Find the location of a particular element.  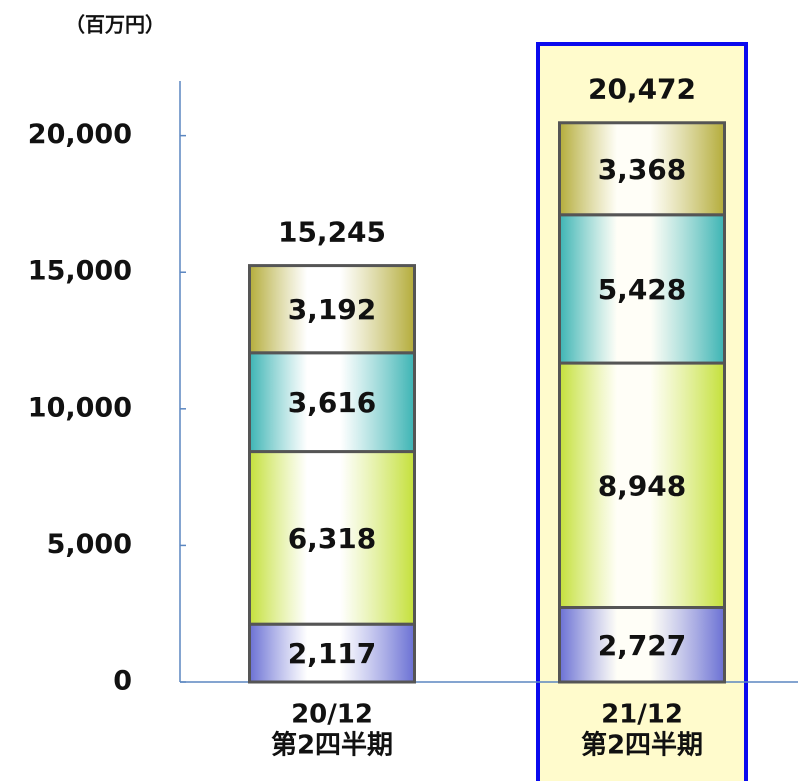

y-tick-label: 15,000 is located at coordinates (80, 271).